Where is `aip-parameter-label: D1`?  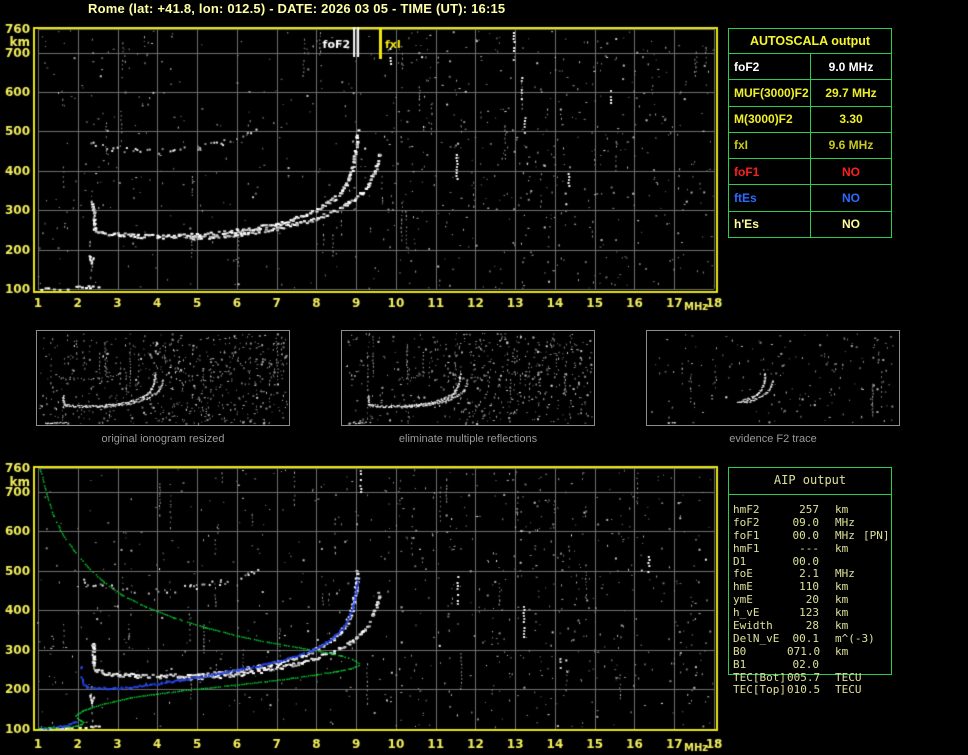 aip-parameter-label: D1 is located at coordinates (740, 561).